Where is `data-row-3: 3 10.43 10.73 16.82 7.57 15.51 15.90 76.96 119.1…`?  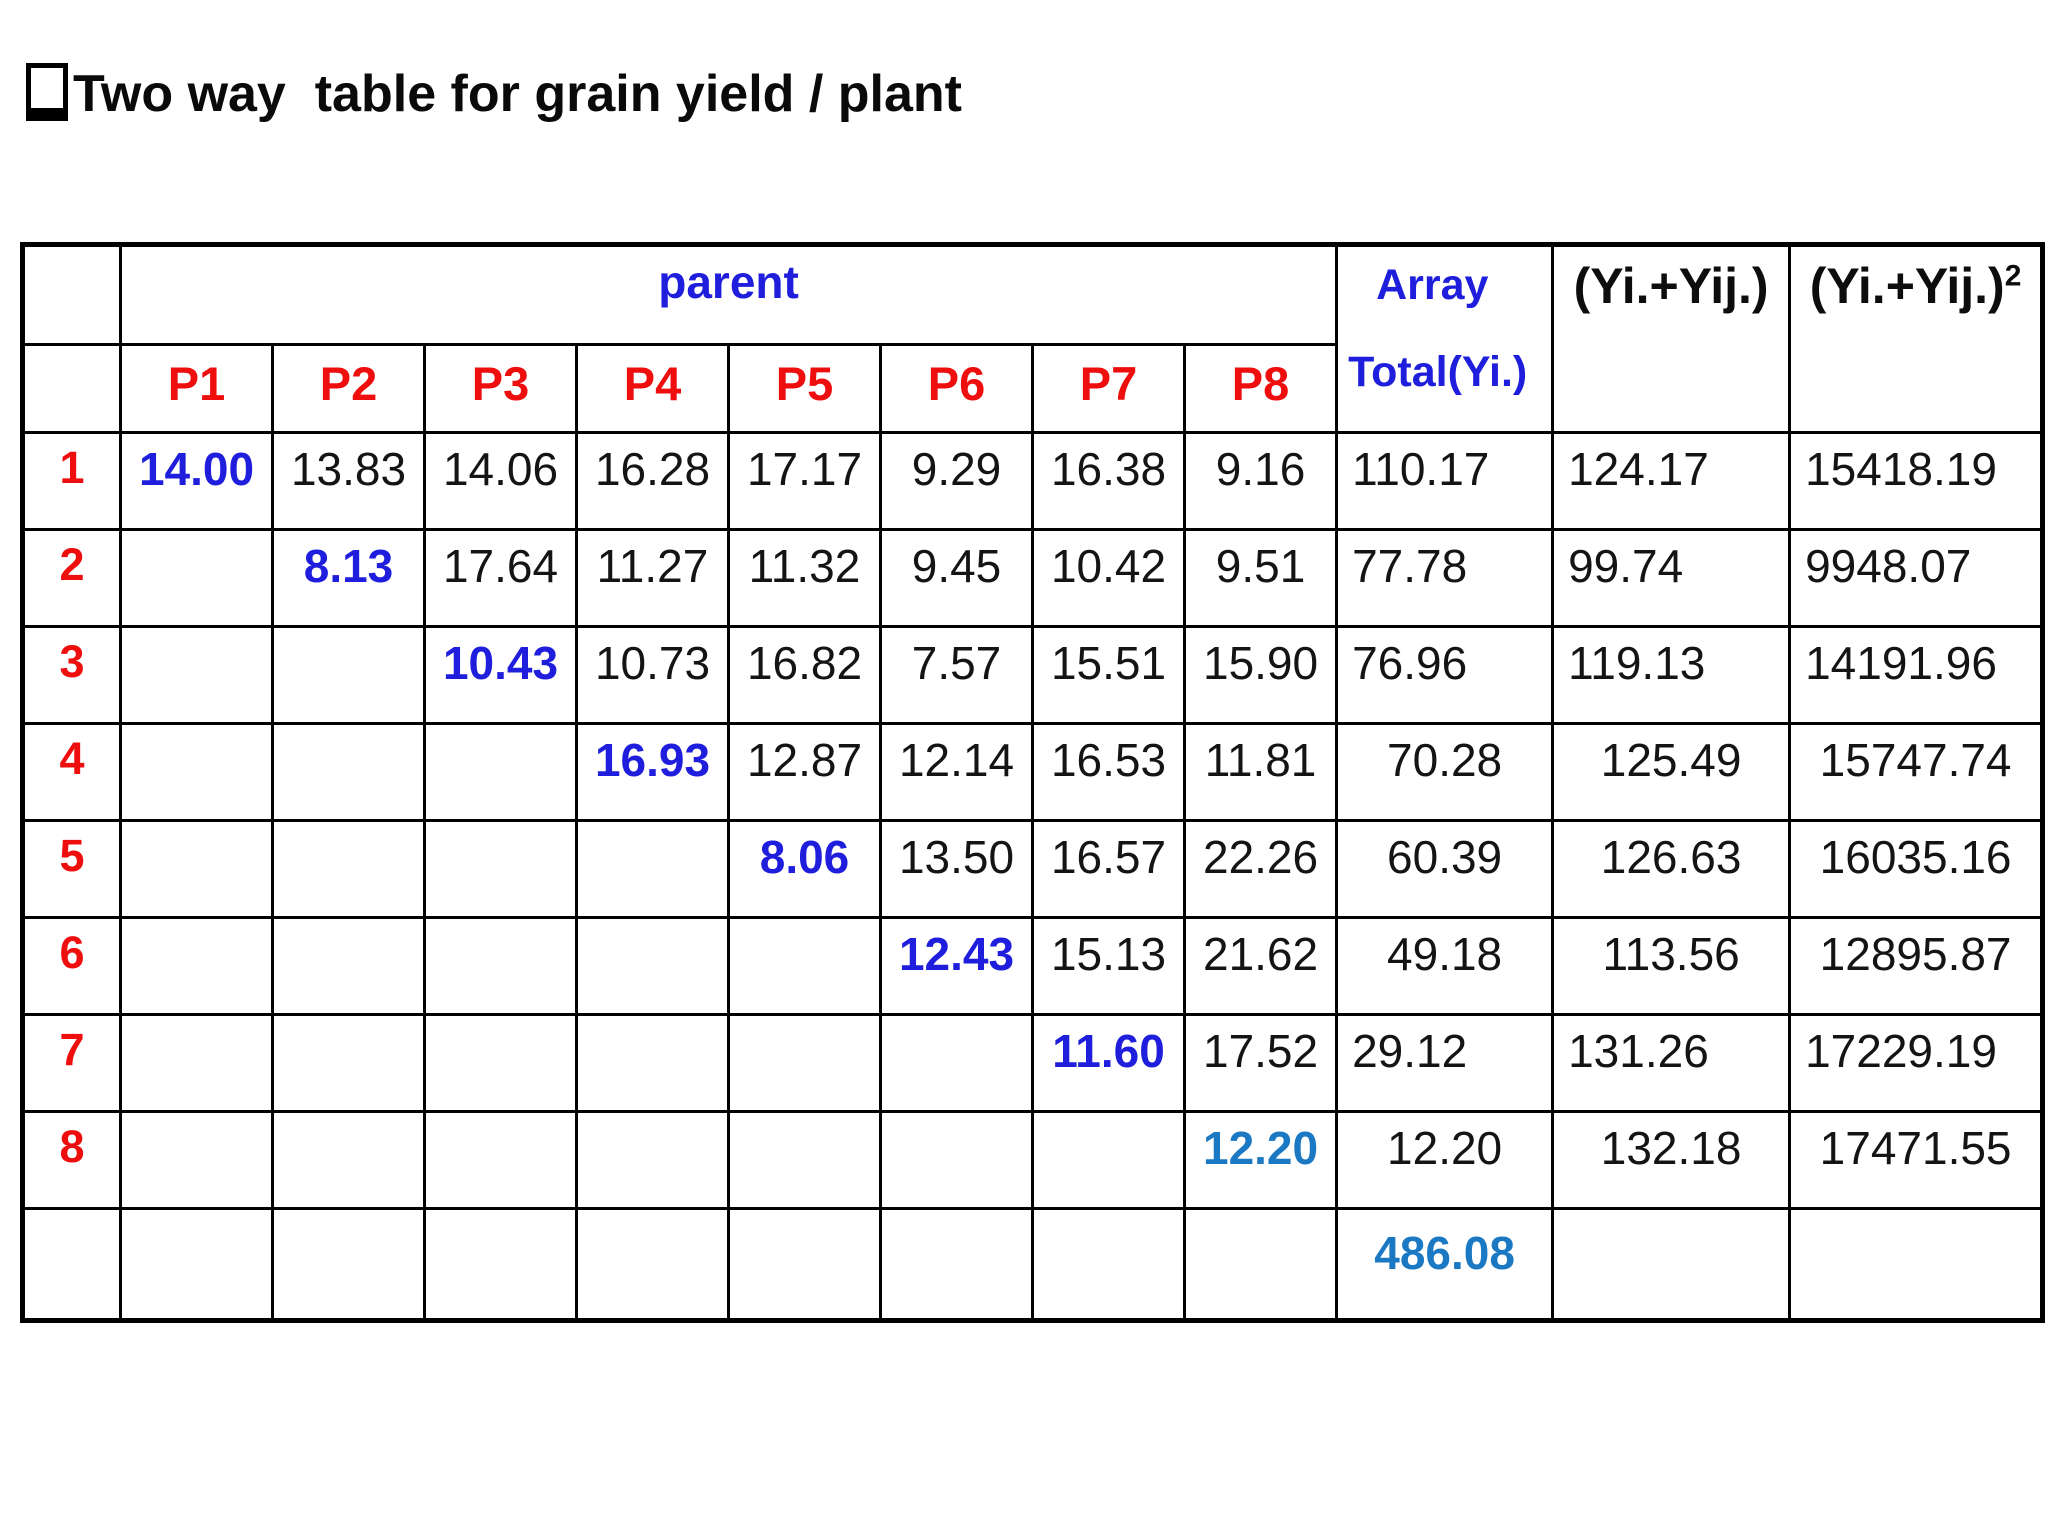
data-row-3: 3 10.43 10.73 16.82 7.57 15.51 15.90 76.96 119.1… is located at coordinates (1033, 675).